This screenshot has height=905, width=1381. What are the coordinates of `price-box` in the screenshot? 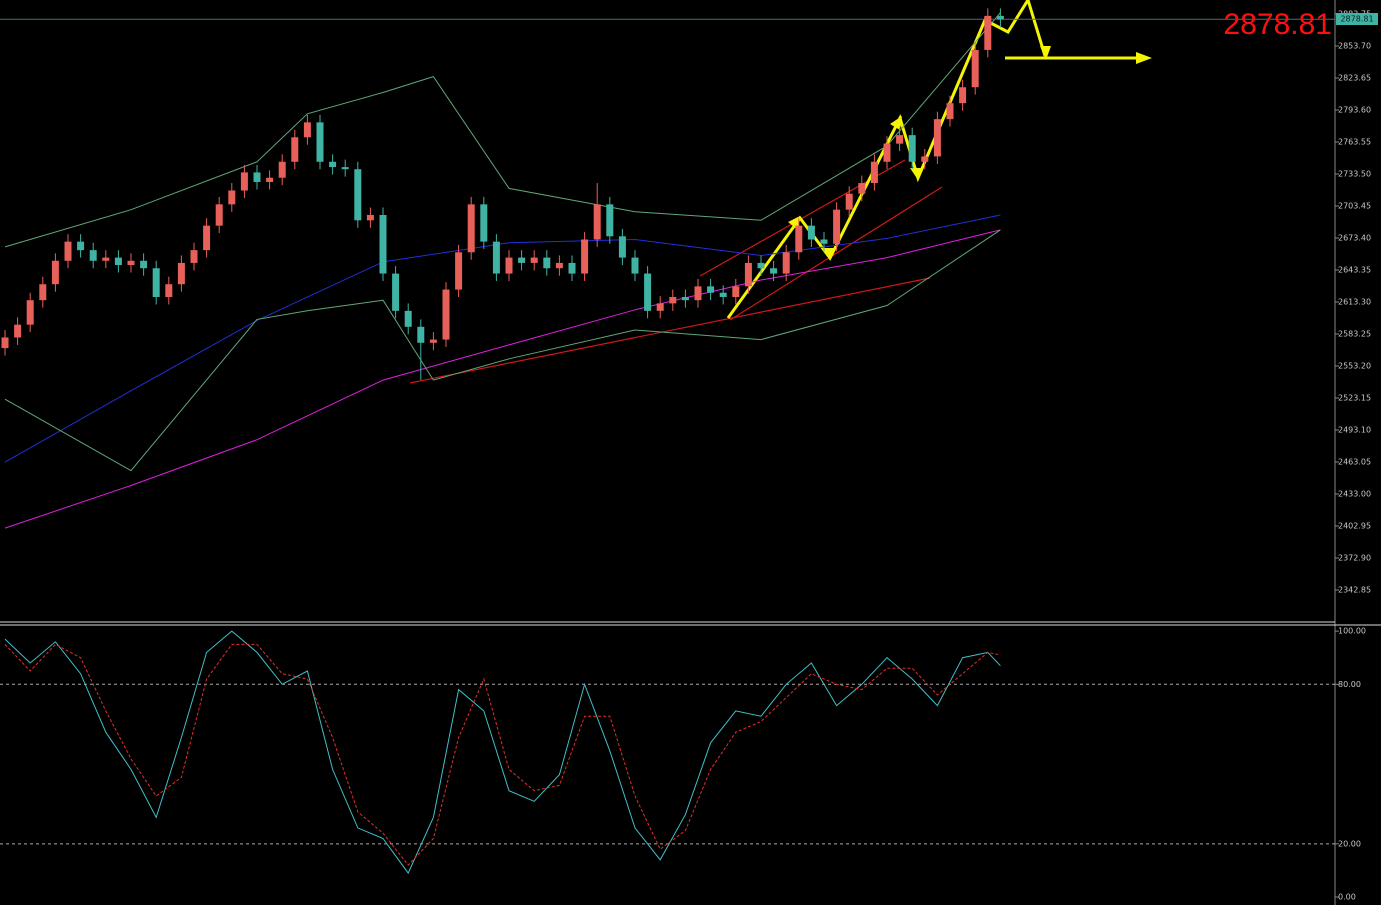 It's located at (1357, 19).